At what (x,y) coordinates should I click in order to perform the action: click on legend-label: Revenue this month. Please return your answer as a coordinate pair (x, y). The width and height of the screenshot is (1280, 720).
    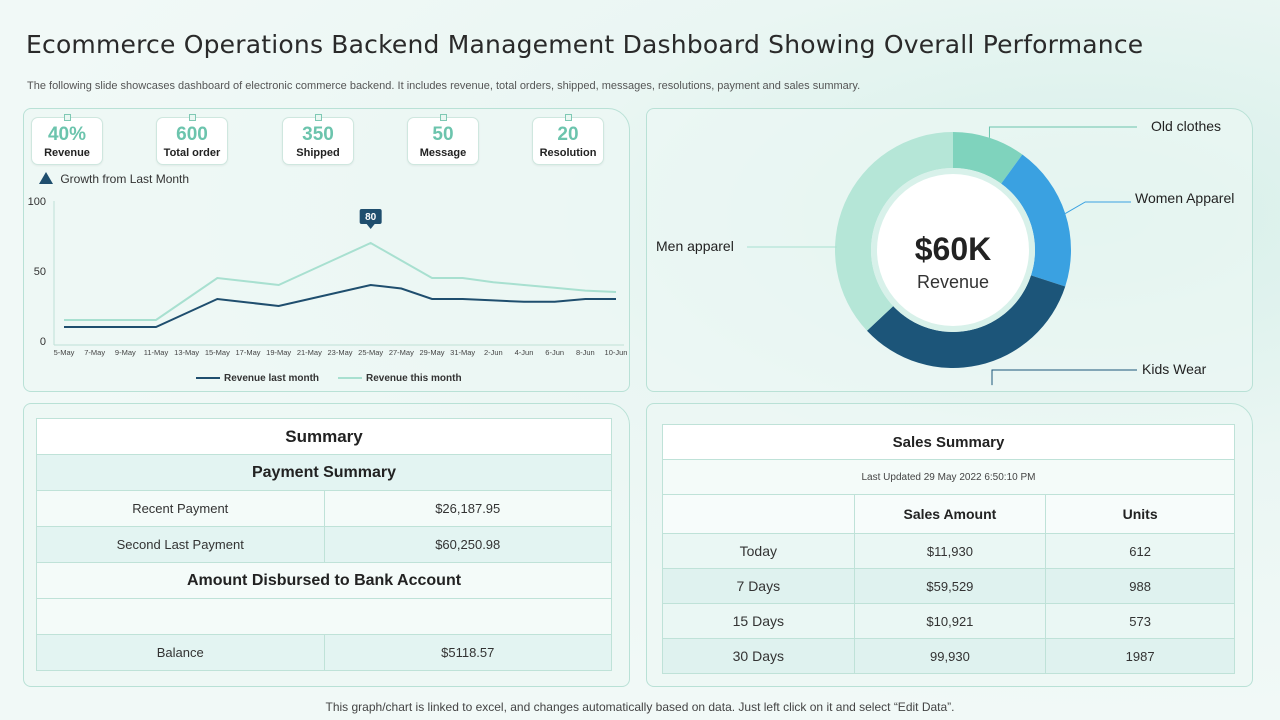
    Looking at the image, I should click on (414, 378).